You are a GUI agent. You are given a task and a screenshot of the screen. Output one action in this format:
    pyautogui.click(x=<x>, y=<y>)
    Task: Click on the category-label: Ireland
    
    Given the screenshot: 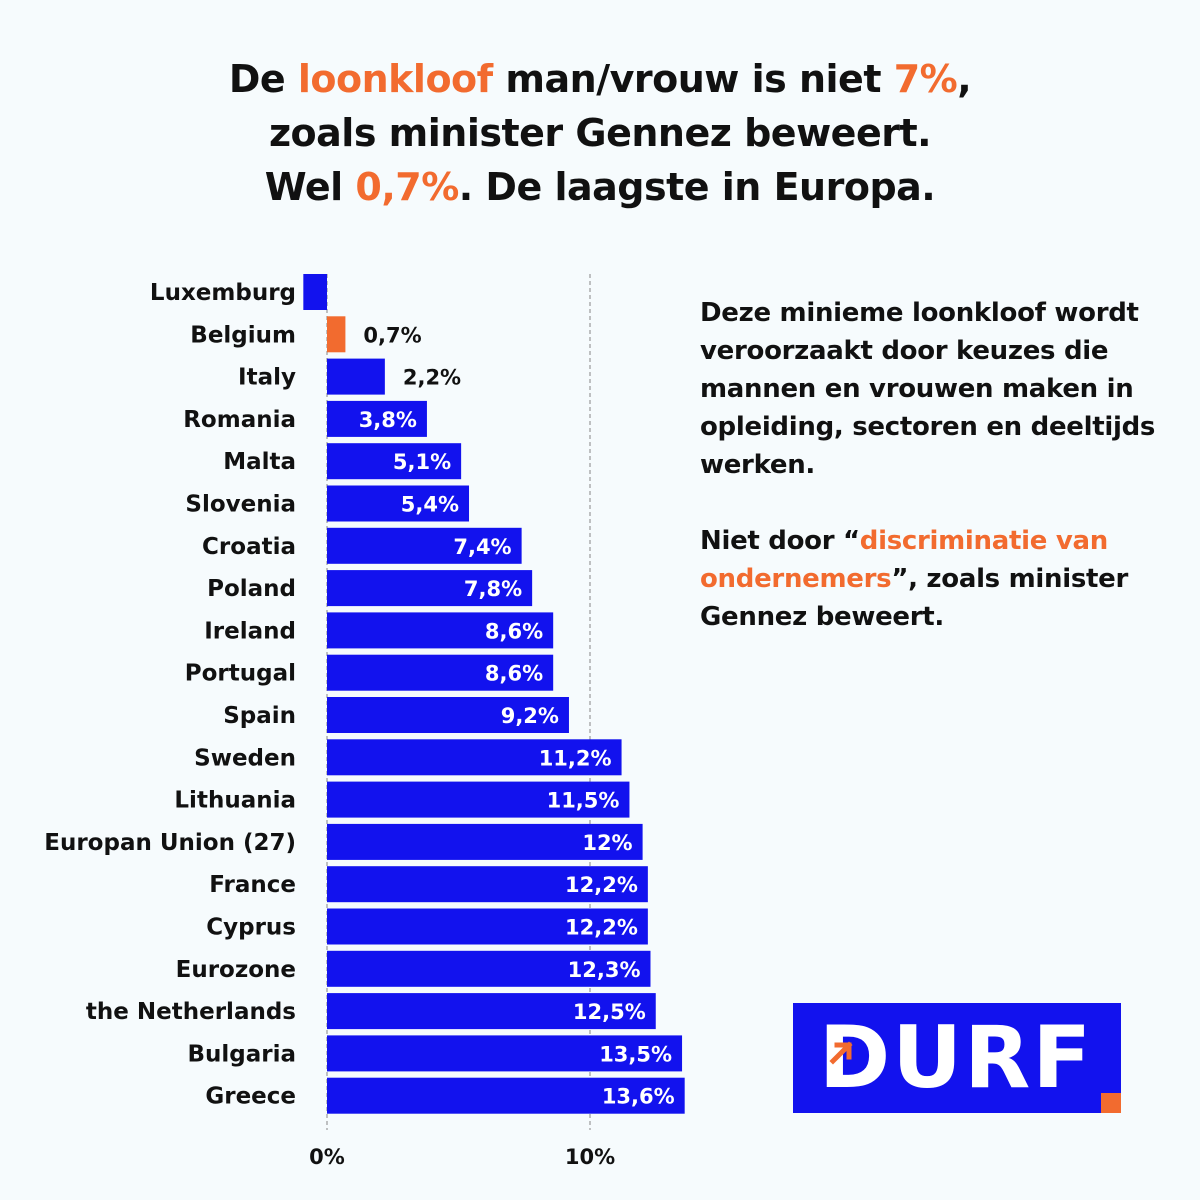 What is the action you would take?
    pyautogui.click(x=250, y=631)
    